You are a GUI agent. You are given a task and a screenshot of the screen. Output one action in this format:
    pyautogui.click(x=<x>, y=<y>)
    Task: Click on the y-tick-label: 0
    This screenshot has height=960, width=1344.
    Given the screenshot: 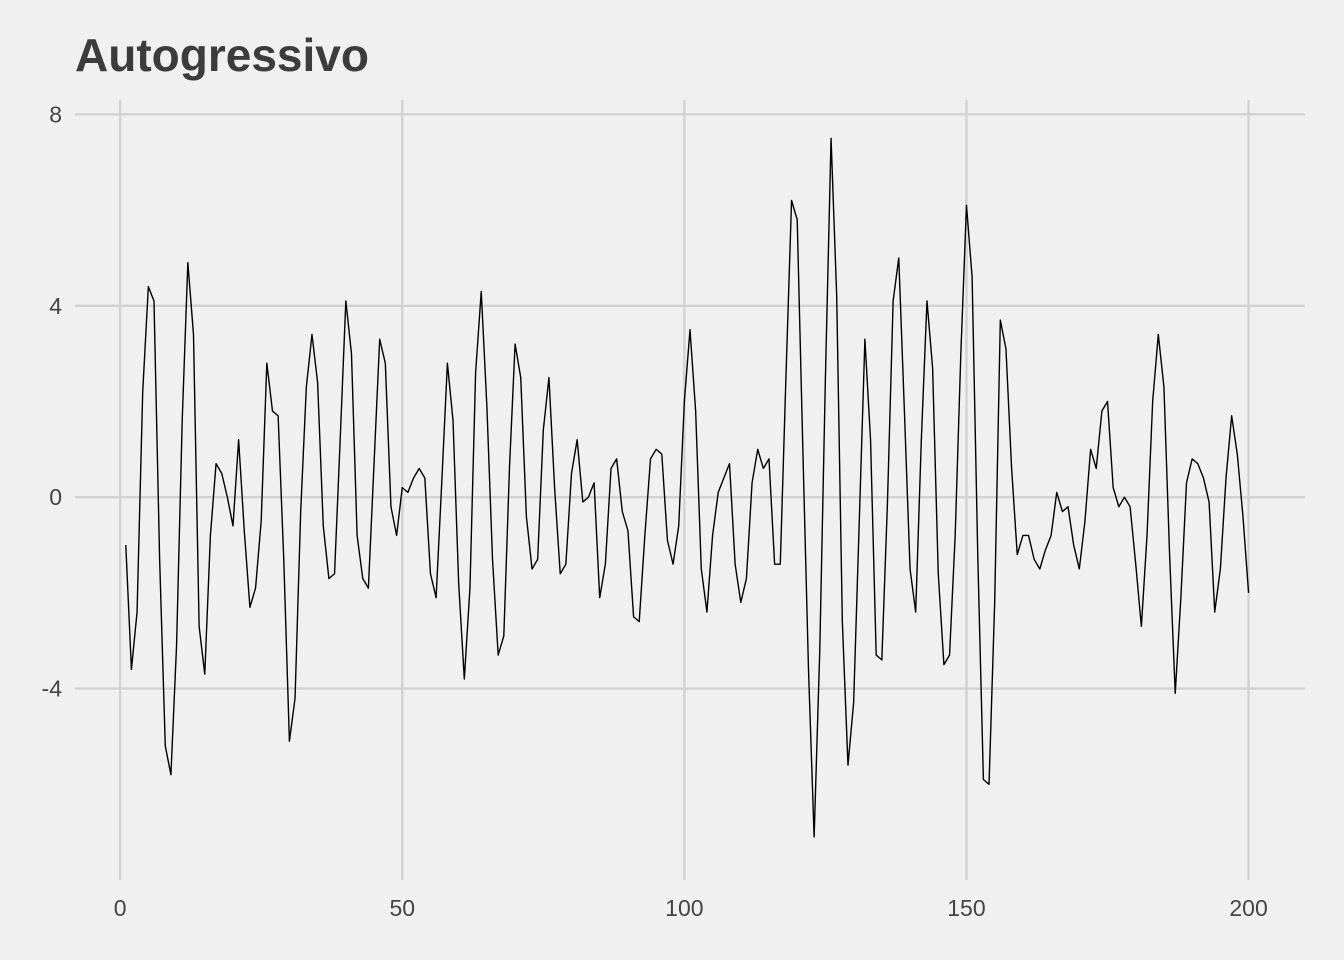 What is the action you would take?
    pyautogui.click(x=55, y=497)
    